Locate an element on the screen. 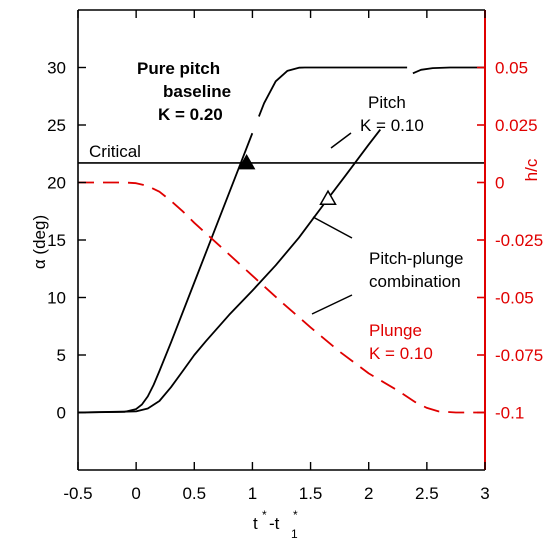  pitch-leader-line is located at coordinates (341, 140).